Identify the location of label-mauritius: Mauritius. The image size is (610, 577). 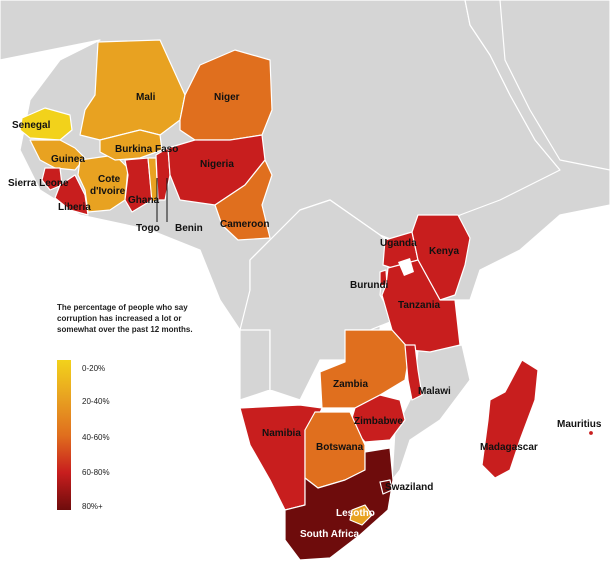
(579, 424).